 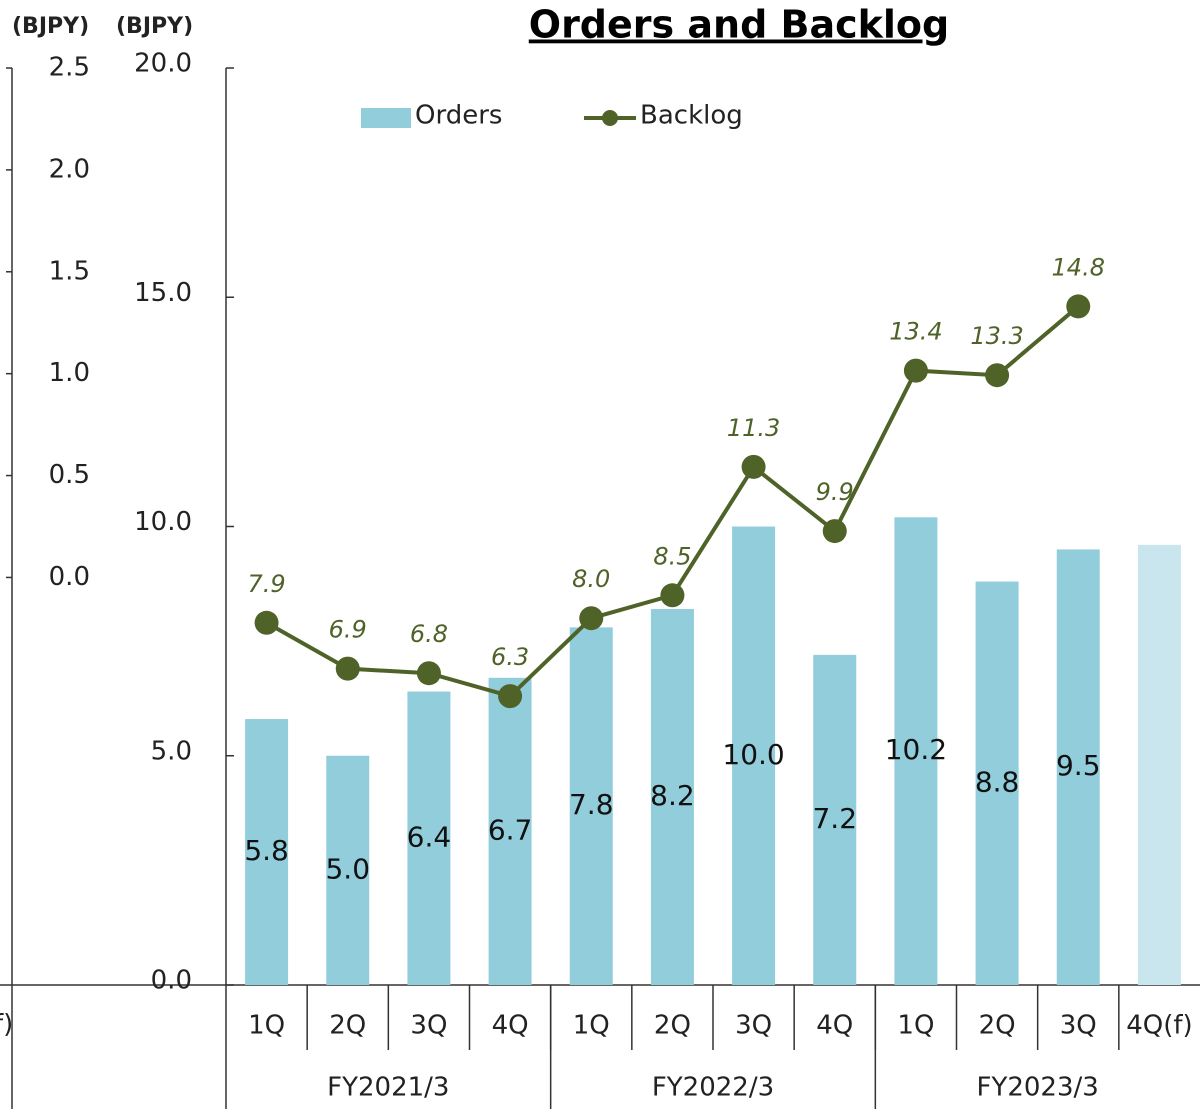 I want to click on line-value-label: 8.0, so click(x=591, y=579).